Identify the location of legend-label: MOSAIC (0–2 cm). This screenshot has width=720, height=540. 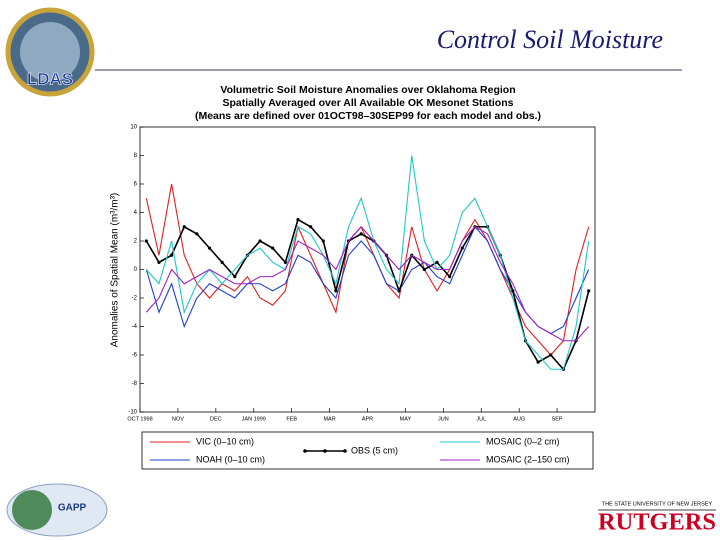
(523, 441).